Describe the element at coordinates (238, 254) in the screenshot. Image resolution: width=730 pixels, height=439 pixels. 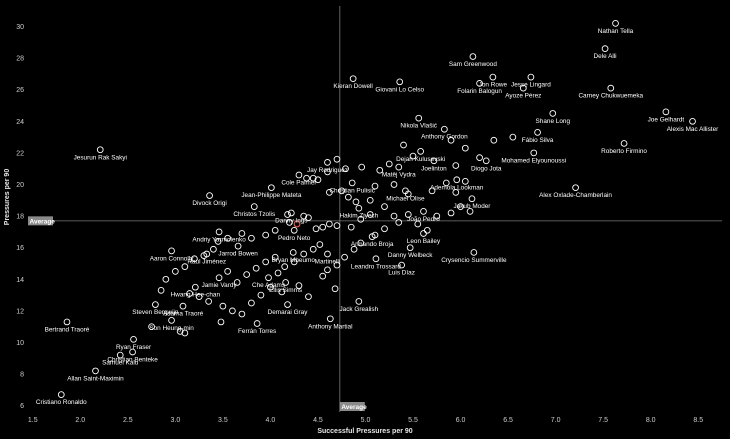
I see `point-label: Jarrod Bowen` at that location.